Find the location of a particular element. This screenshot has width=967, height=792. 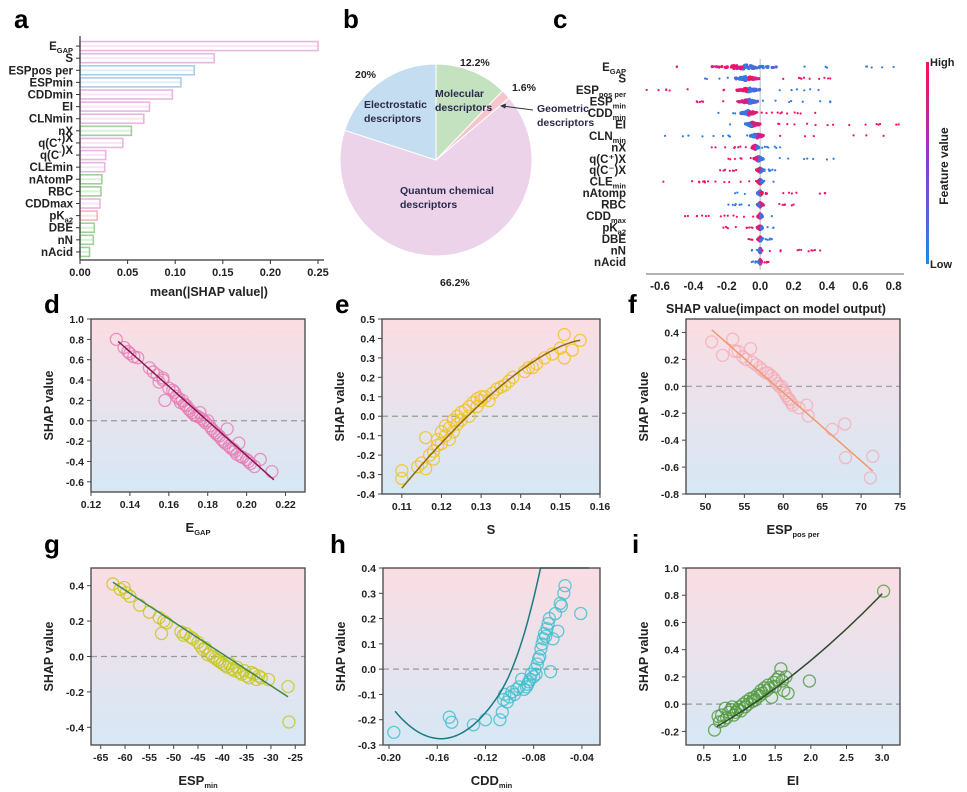

pct-label: 20% is located at coordinates (366, 75).